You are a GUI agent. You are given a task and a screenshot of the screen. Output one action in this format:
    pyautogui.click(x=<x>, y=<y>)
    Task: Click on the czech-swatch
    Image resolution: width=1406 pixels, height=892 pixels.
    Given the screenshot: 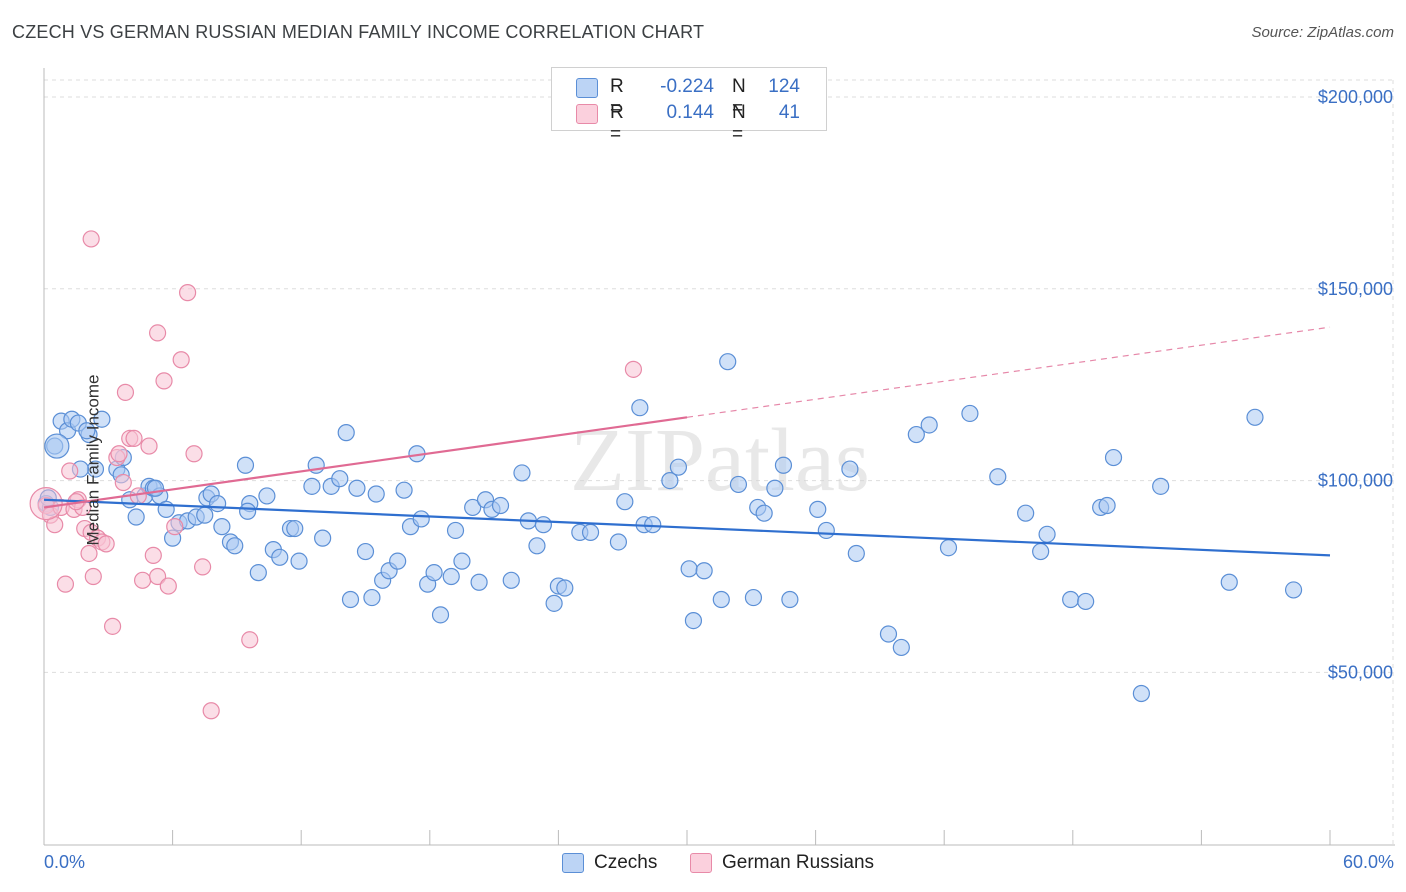 What is the action you would take?
    pyautogui.click(x=573, y=863)
    